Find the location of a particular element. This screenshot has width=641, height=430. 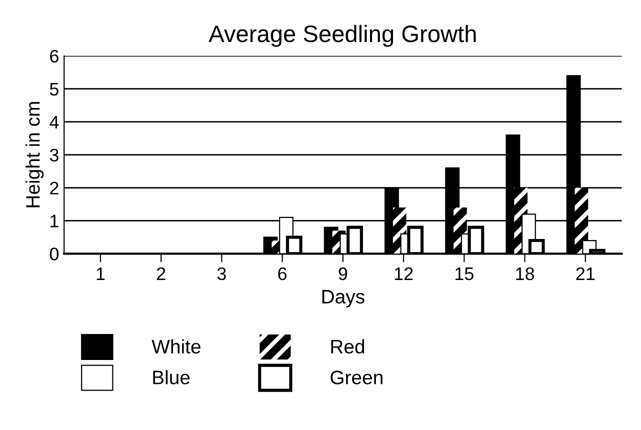

legend-label: White is located at coordinates (176, 346).